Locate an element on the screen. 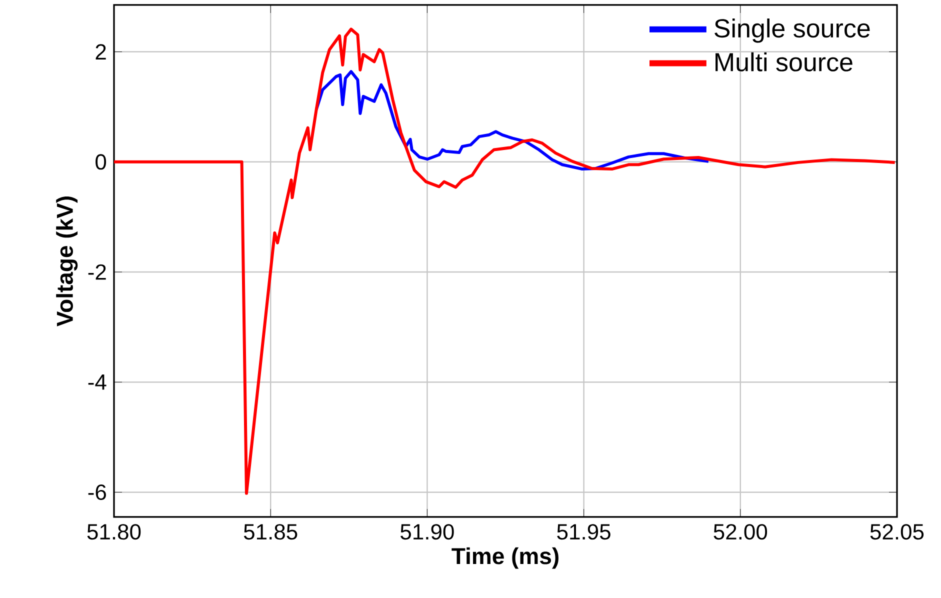 The width and height of the screenshot is (941, 598). y-tick-label: 0 is located at coordinates (101, 162).